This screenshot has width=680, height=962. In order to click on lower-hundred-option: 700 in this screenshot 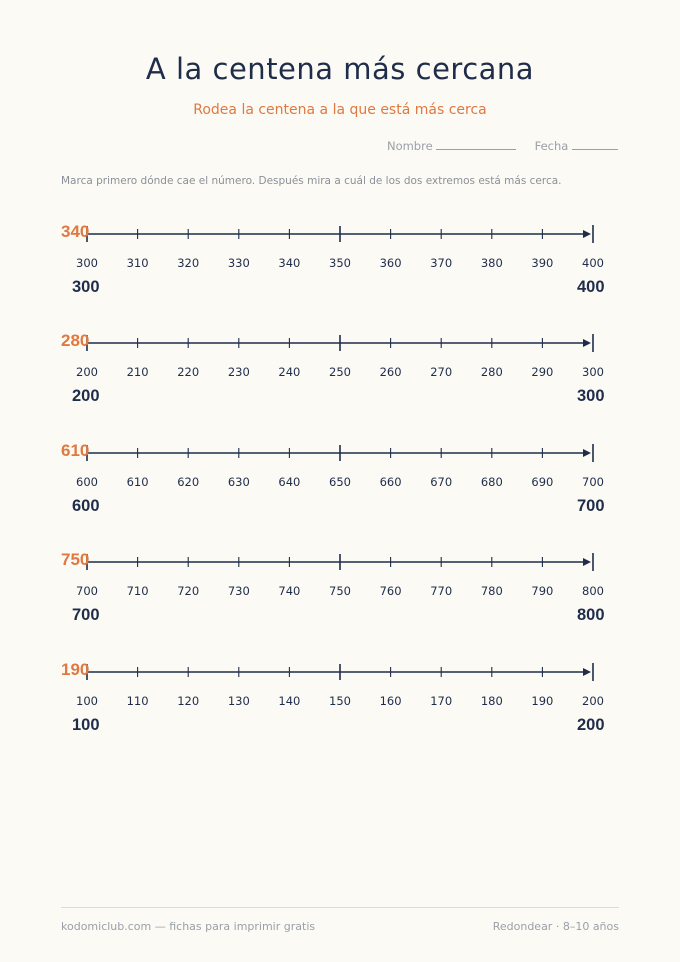, I will do `click(86, 615)`.